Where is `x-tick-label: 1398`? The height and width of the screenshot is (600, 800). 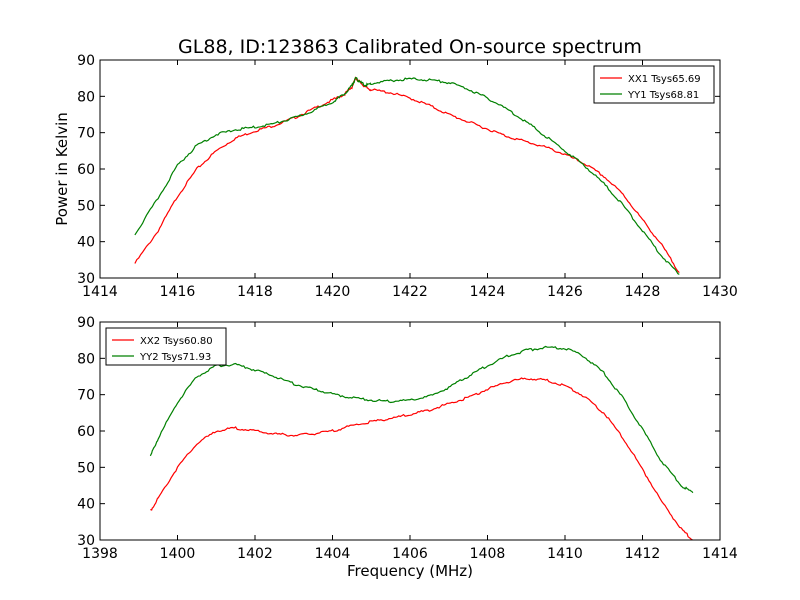 x-tick-label: 1398 is located at coordinates (100, 554).